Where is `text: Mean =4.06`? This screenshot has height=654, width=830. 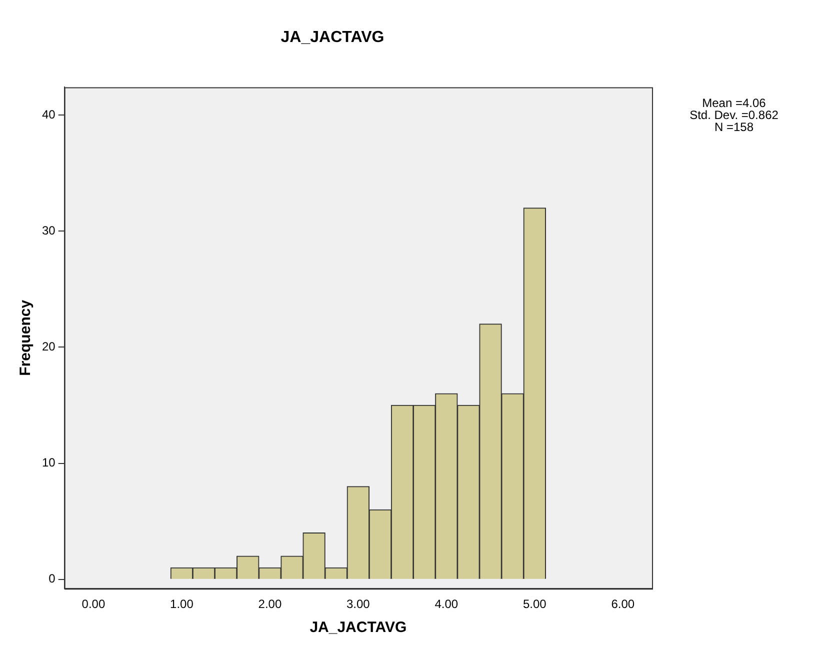 text: Mean =4.06 is located at coordinates (734, 103).